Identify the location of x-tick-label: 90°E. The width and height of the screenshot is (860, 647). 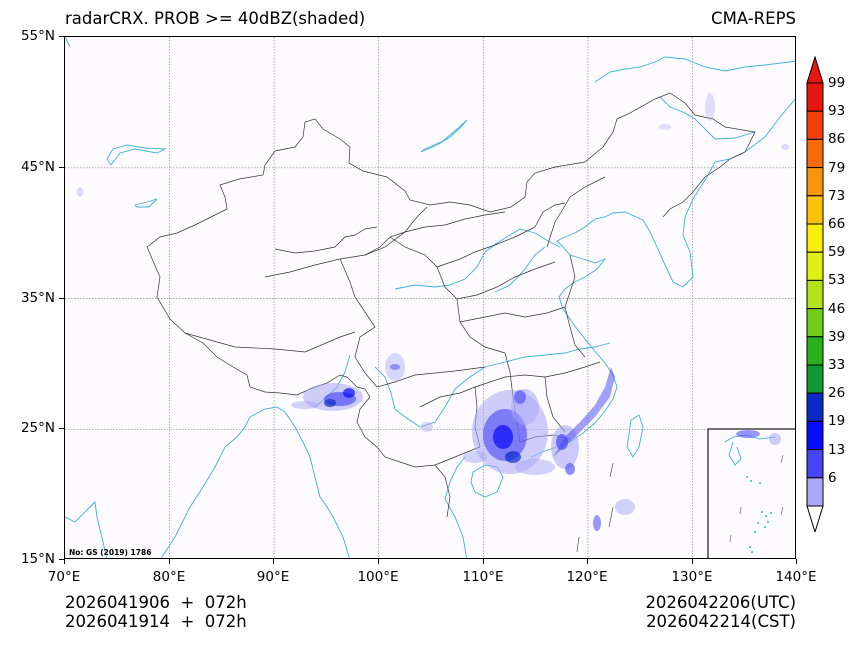
(273, 577).